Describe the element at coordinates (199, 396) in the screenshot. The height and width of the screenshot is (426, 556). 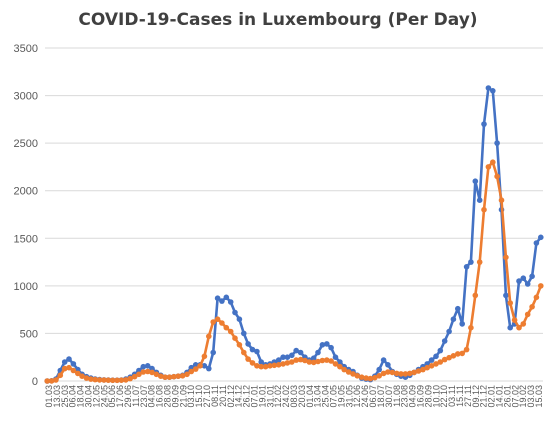
I see `x-tick-label: 15.10` at that location.